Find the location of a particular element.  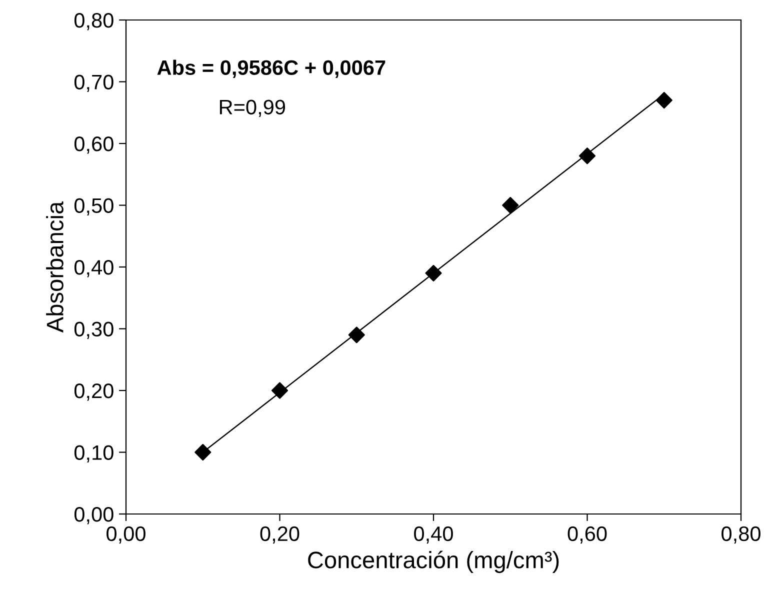

y-tick-label: 0,30 is located at coordinates (94, 330).